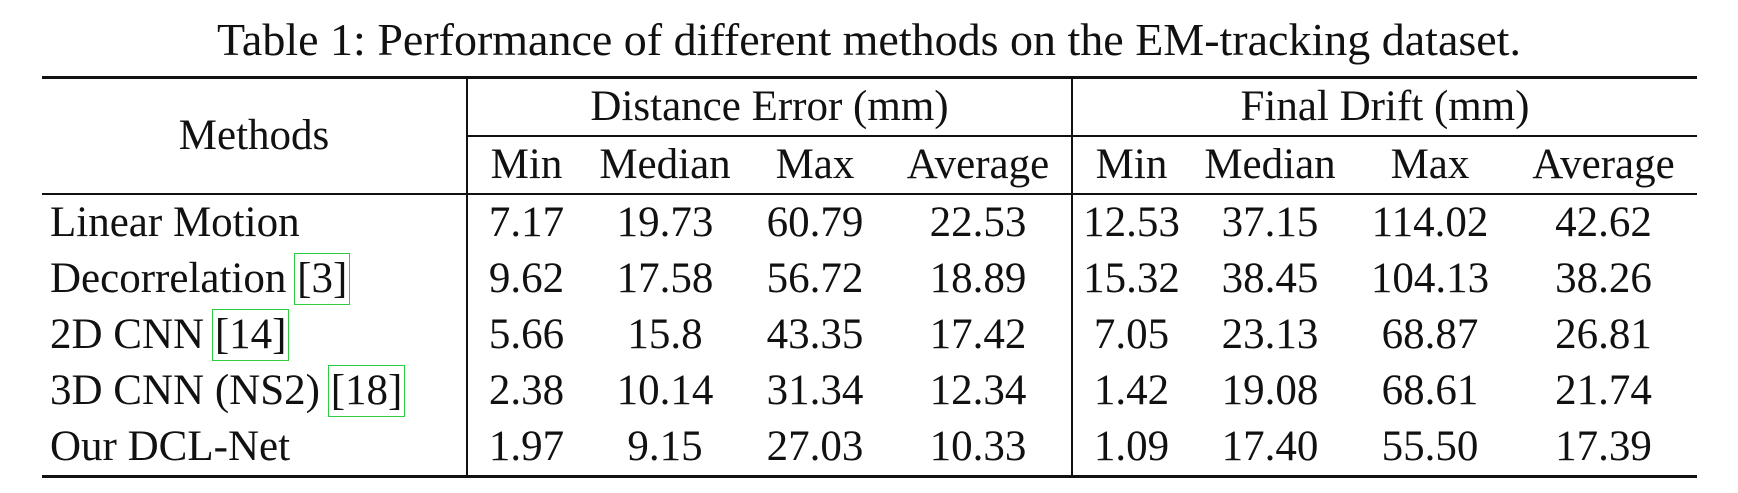 The width and height of the screenshot is (1738, 493). What do you see at coordinates (1384, 106) in the screenshot?
I see `group-header: Final Drift (mm)` at bounding box center [1384, 106].